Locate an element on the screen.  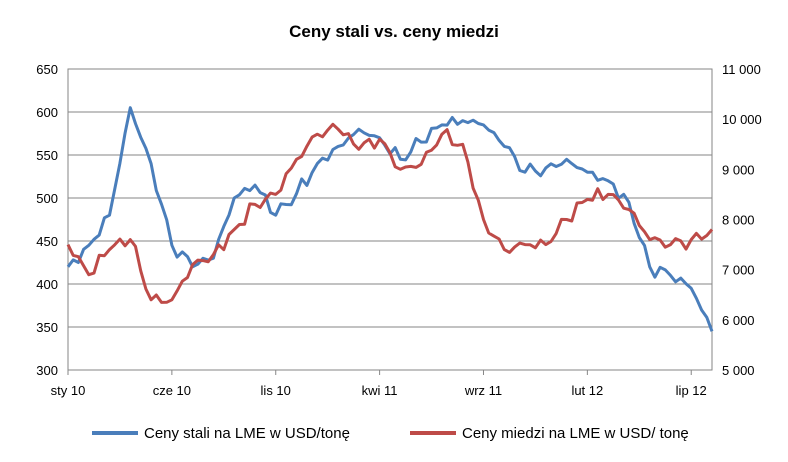
x-tick-label: lis 10 is located at coordinates (276, 390).